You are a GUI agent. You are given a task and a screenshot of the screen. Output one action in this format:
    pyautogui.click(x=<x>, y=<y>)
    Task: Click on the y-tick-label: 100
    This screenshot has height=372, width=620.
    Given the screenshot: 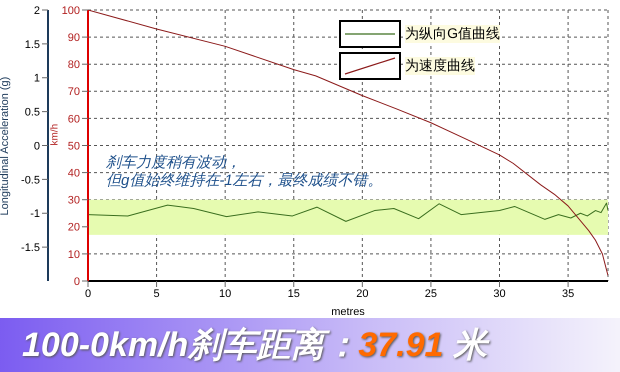 What is the action you would take?
    pyautogui.click(x=71, y=10)
    